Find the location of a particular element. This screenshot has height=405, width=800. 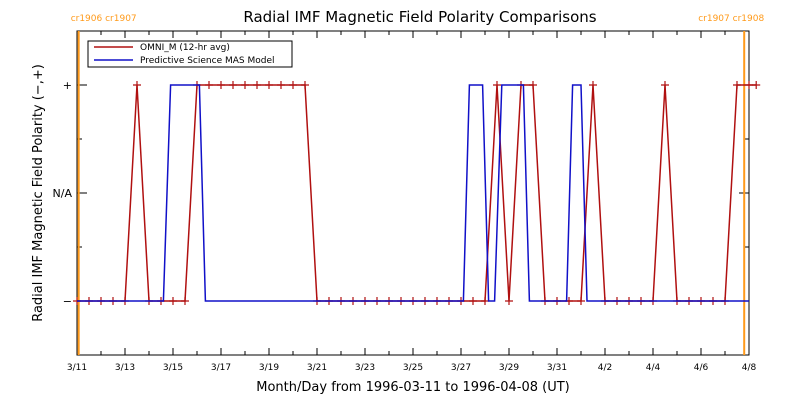

legend-label-omni: OMNI_M (12-hr avg) is located at coordinates (185, 48).